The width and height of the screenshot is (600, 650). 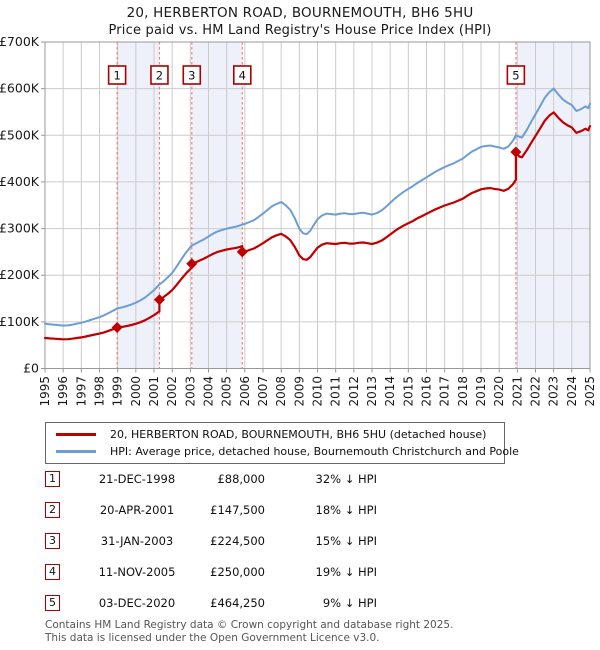 I want to click on x-axis-label: 2025, so click(x=590, y=391).